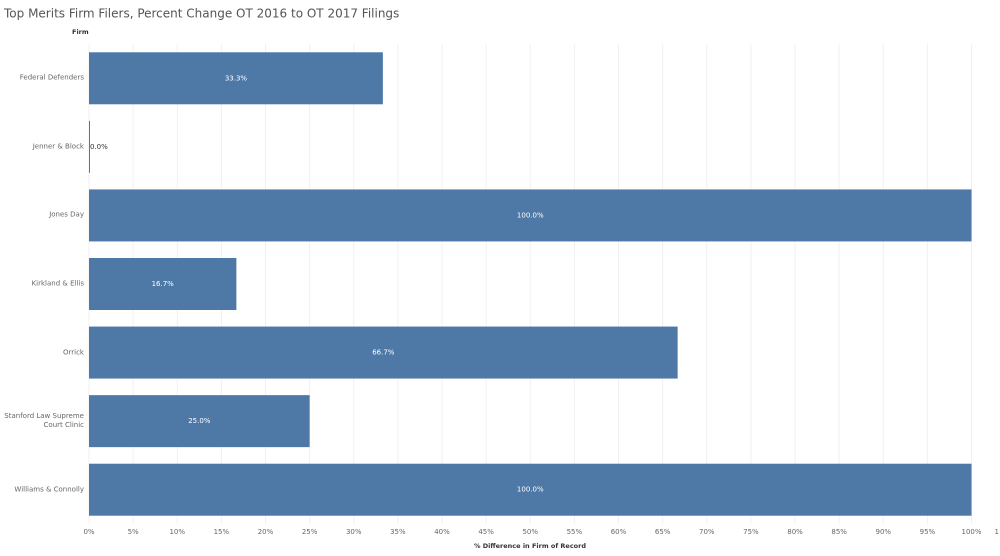 The height and width of the screenshot is (556, 1000). Describe the element at coordinates (222, 532) in the screenshot. I see `x-tick-label: 15%` at that location.